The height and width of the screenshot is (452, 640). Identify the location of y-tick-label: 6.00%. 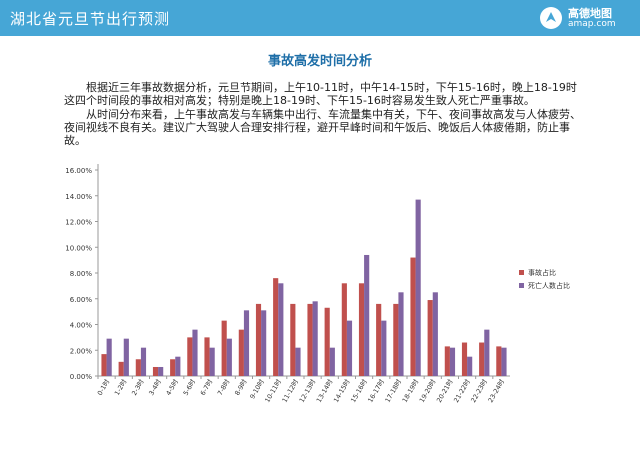
(81, 300).